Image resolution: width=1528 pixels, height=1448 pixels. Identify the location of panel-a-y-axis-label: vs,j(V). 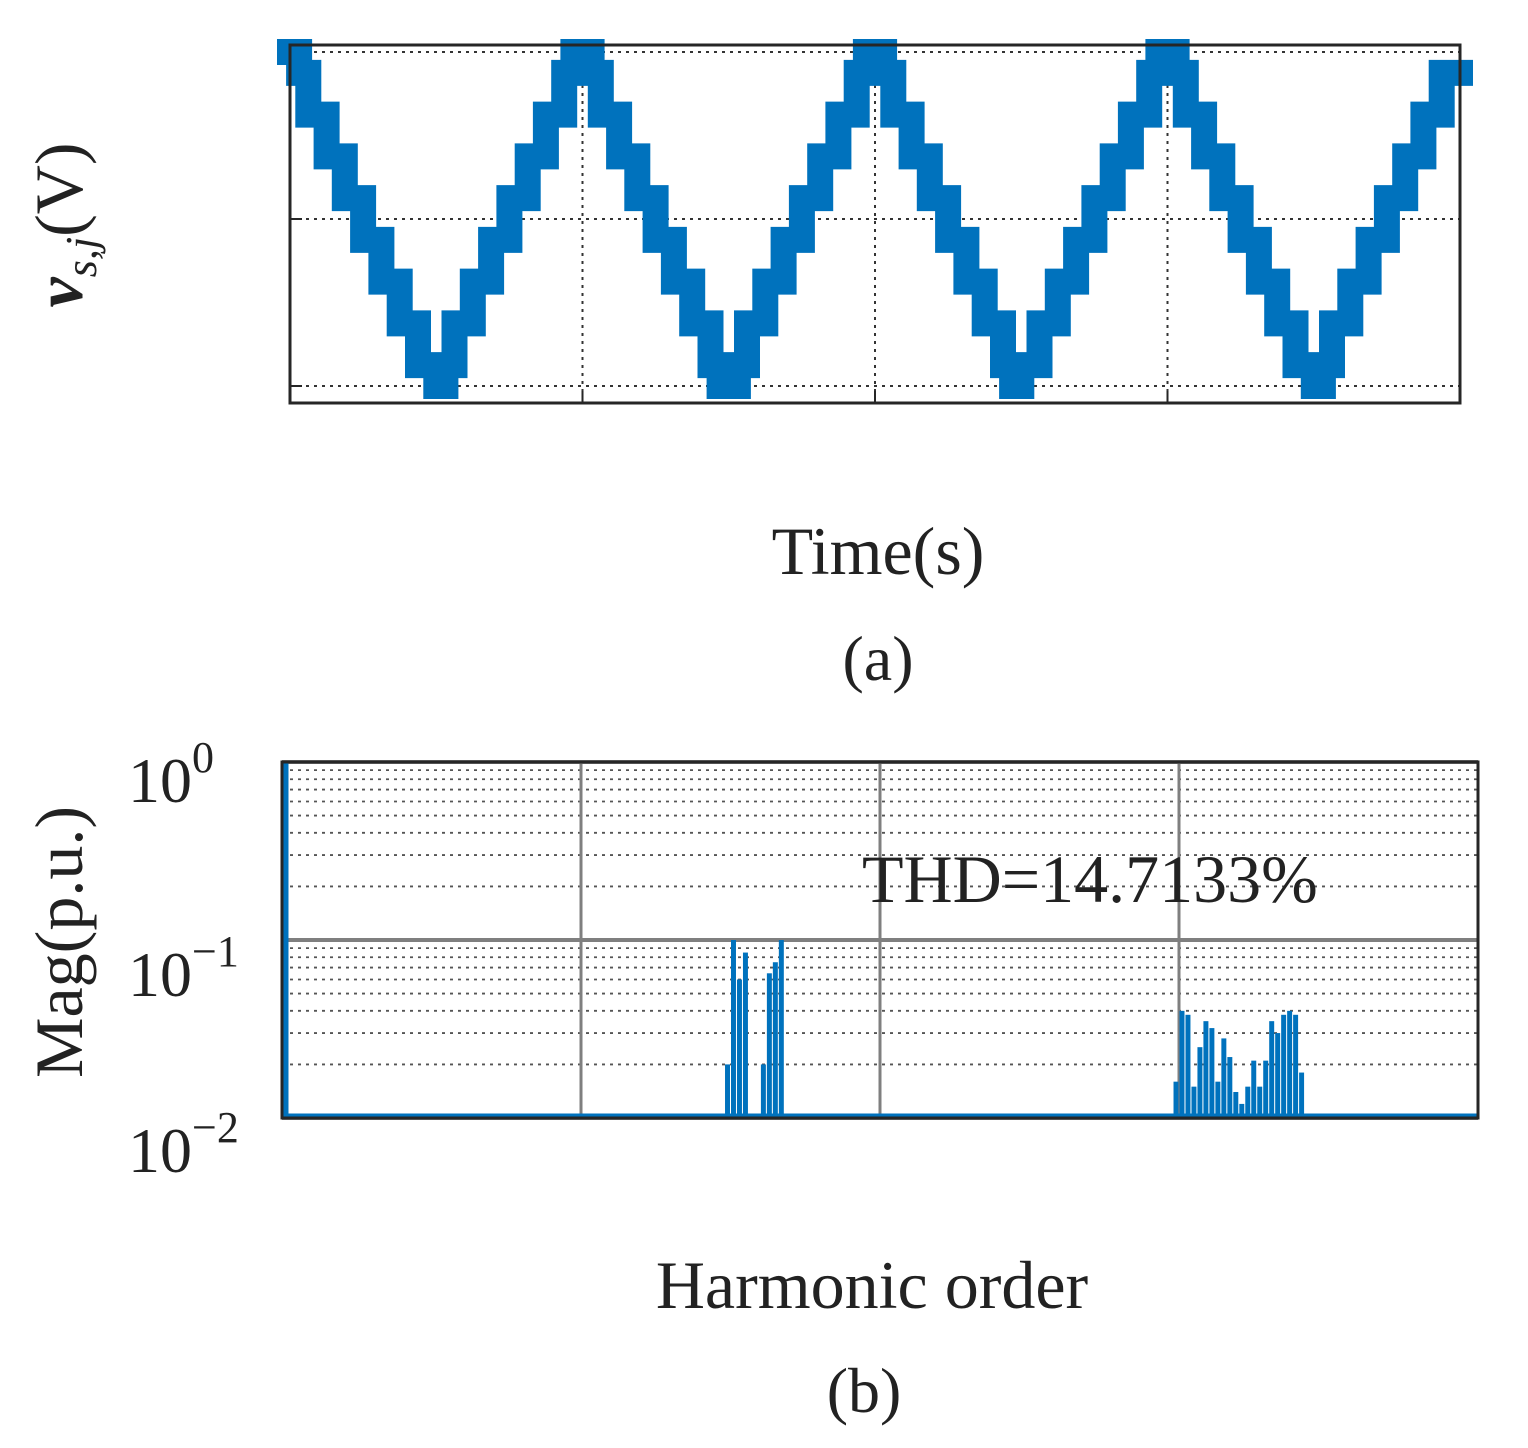
(63, 225).